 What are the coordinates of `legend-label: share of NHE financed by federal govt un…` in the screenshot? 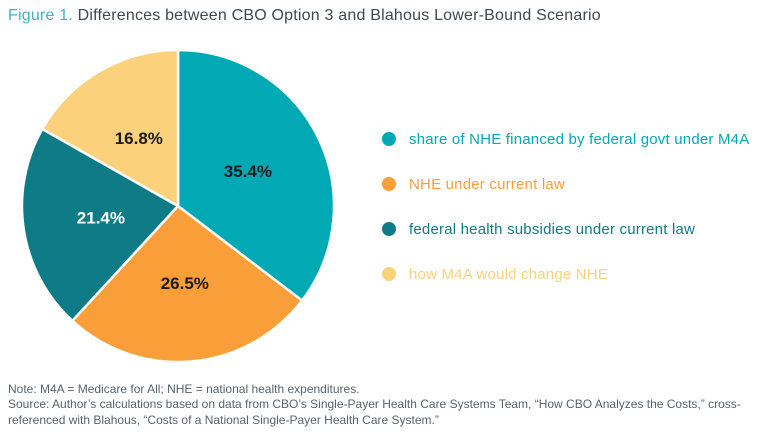 It's located at (579, 139).